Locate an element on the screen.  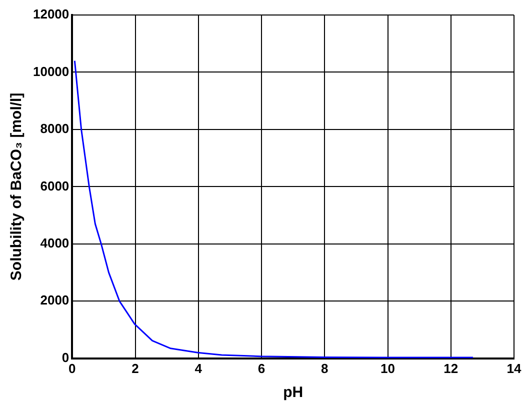
x-tick-label: 4 is located at coordinates (198, 368).